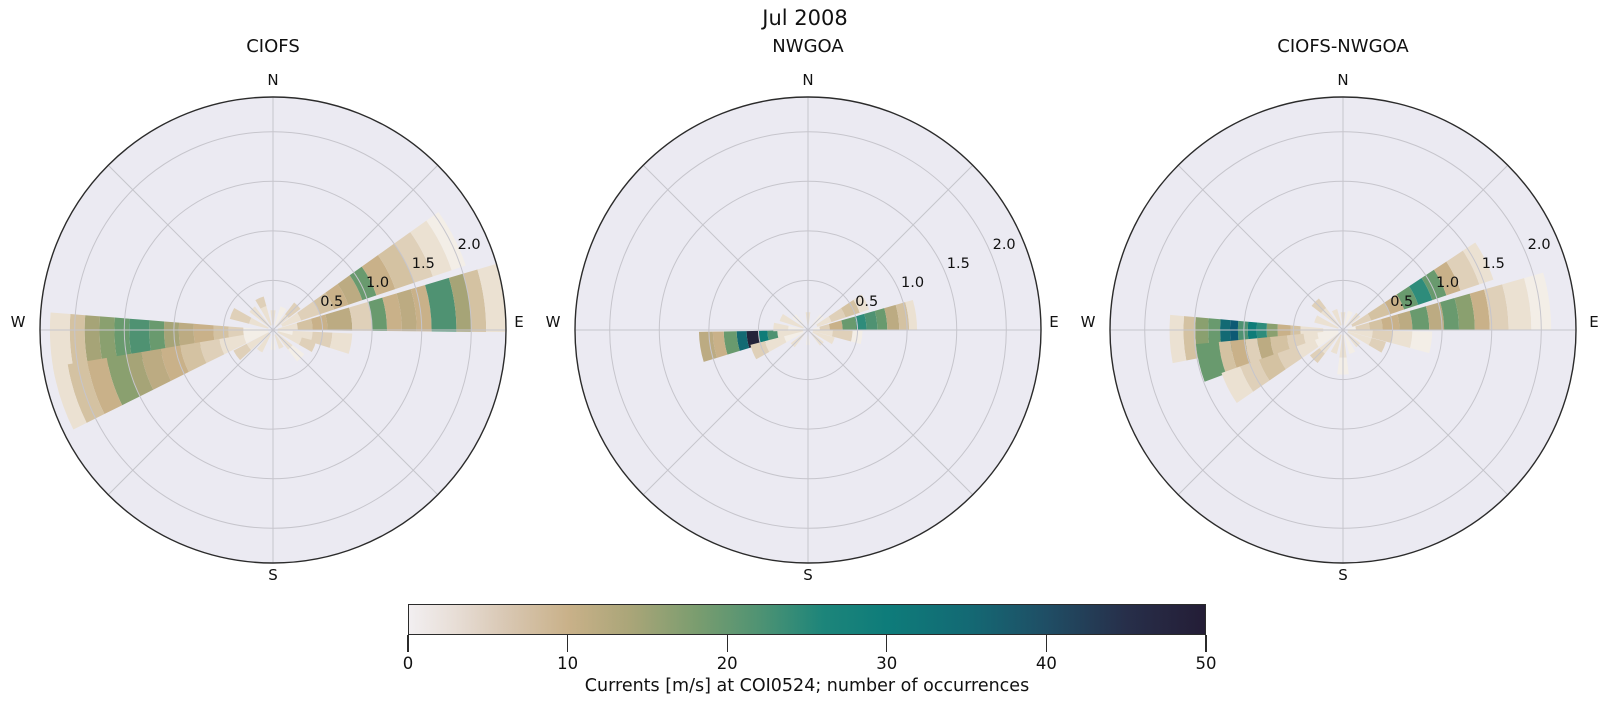 This screenshot has width=1611, height=724. What do you see at coordinates (807, 619) in the screenshot?
I see `colorbar` at bounding box center [807, 619].